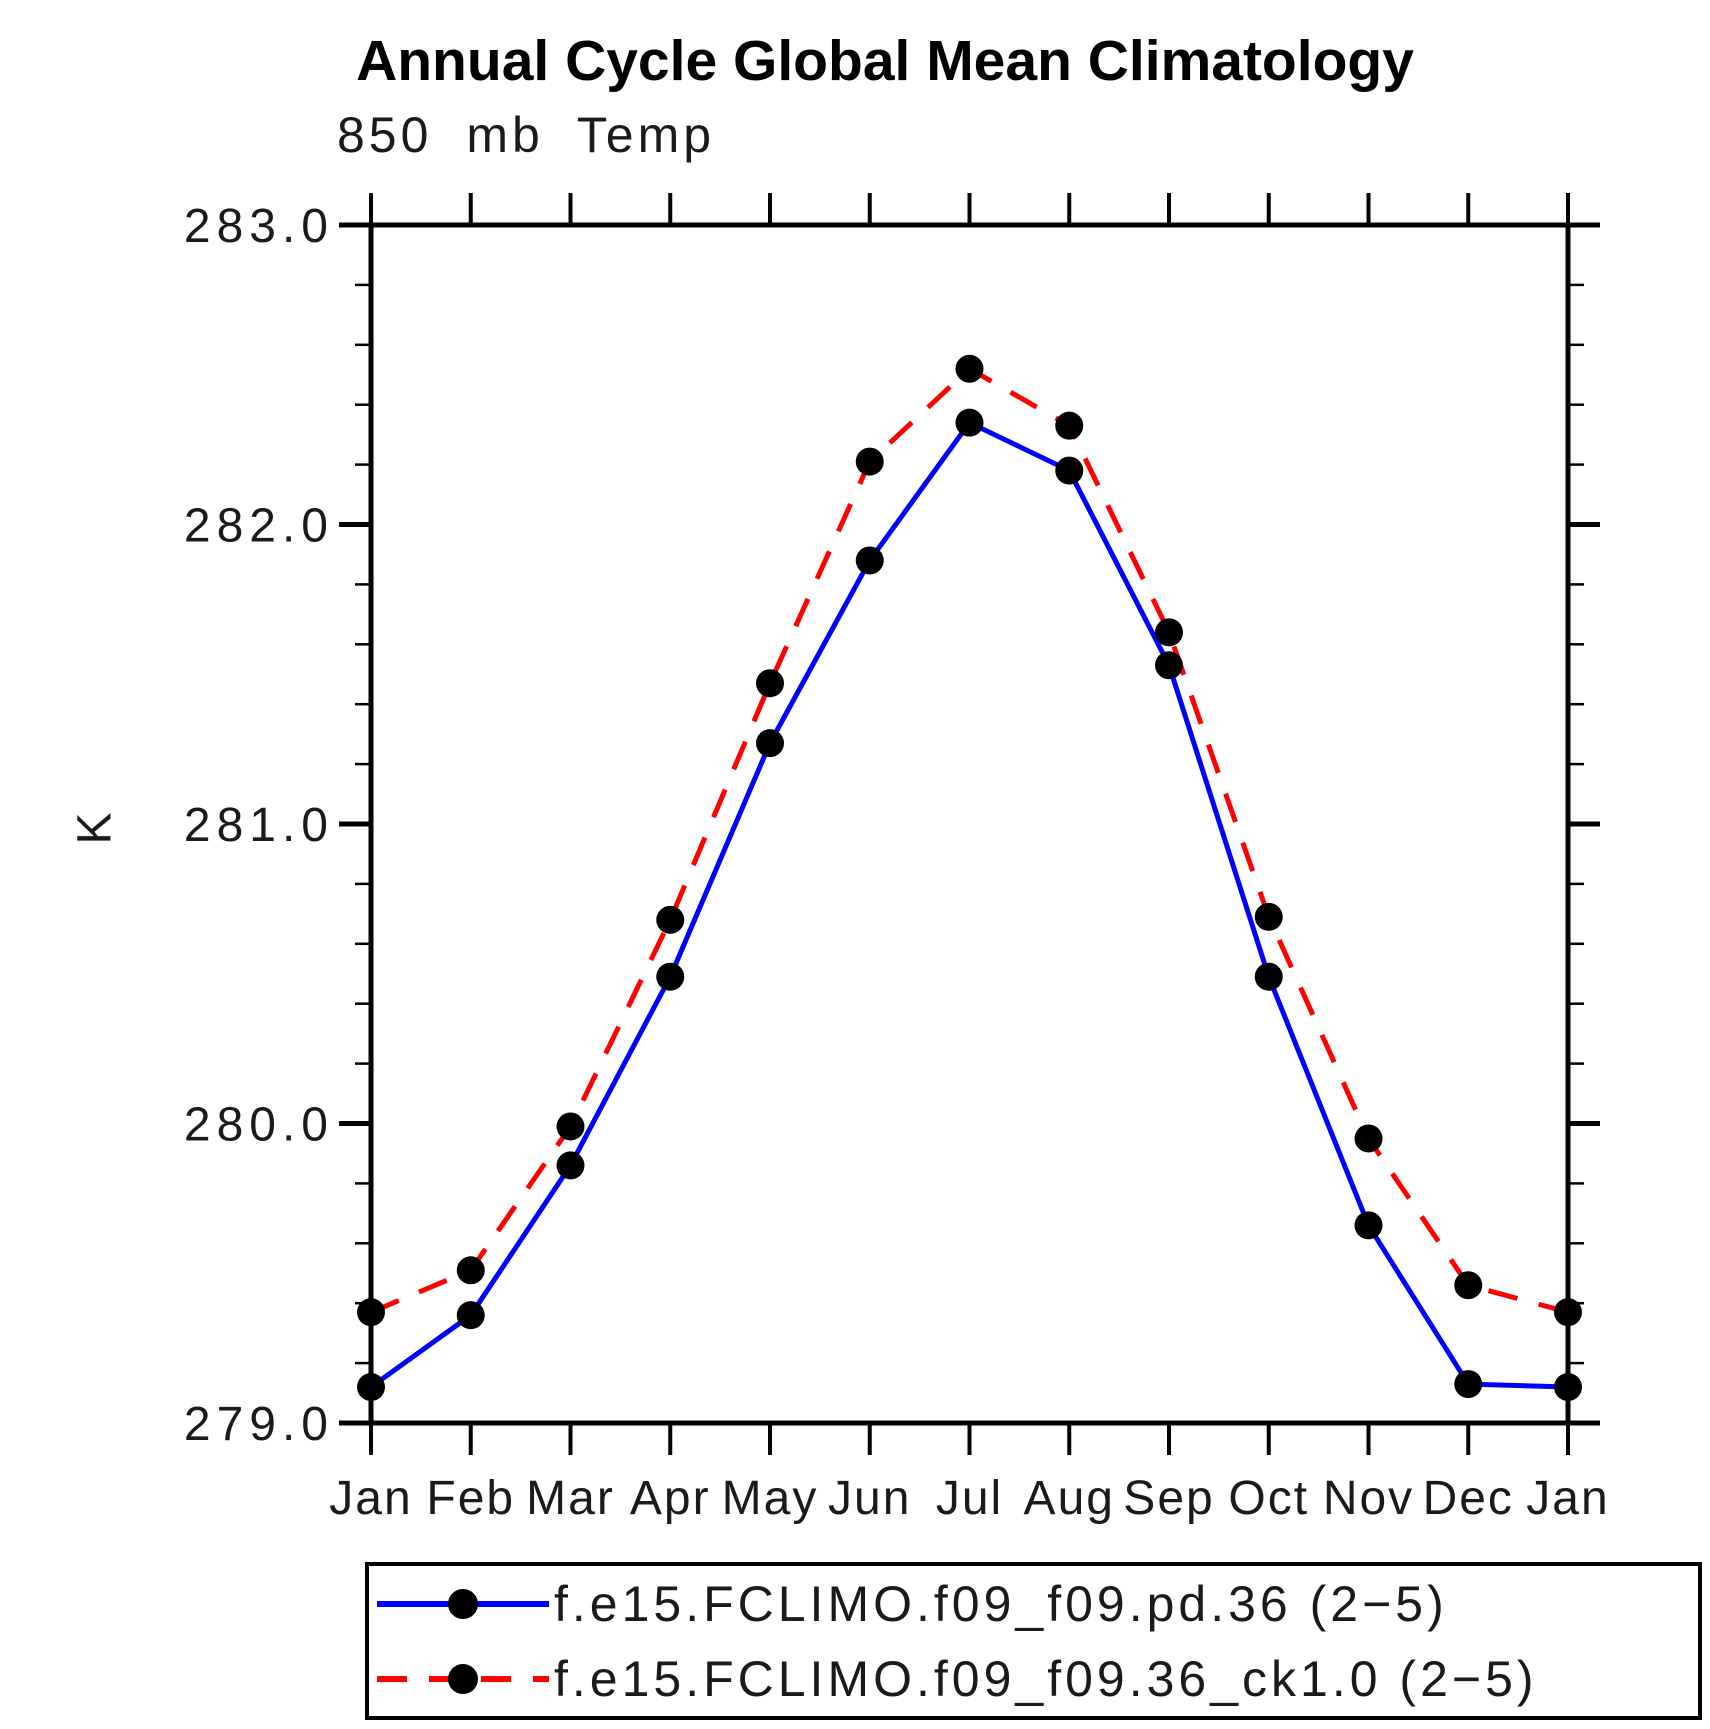  I want to click on x-tick-label: Sep, so click(1168, 1498).